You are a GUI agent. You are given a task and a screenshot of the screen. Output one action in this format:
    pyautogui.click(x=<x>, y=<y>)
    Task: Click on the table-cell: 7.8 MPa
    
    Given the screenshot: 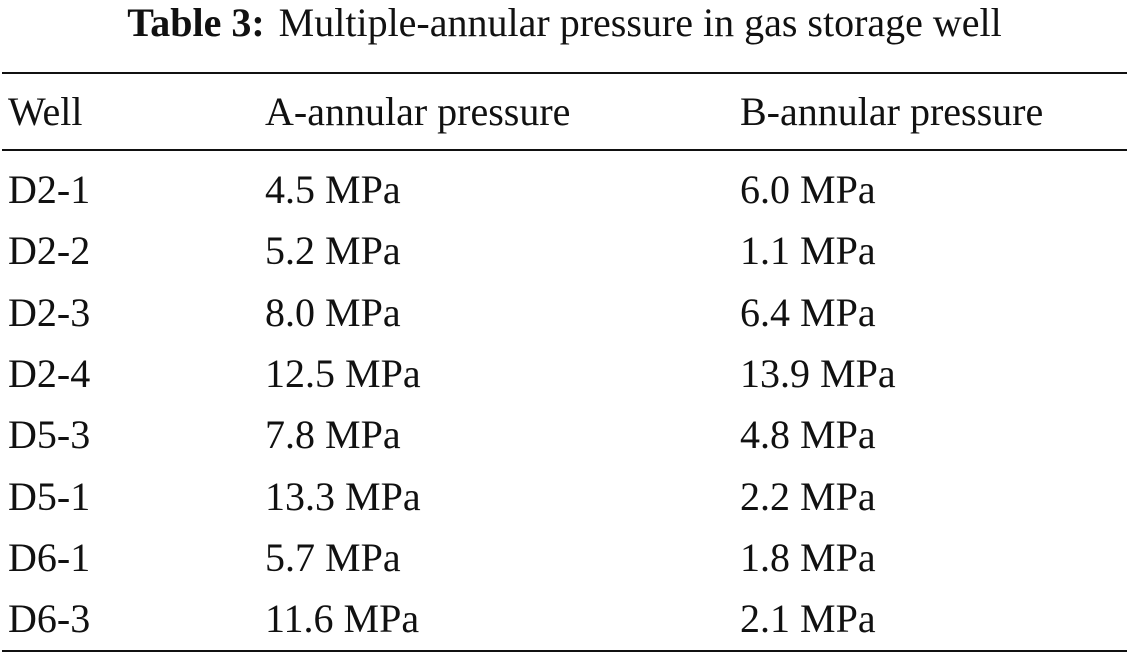 What is the action you would take?
    pyautogui.click(x=333, y=435)
    